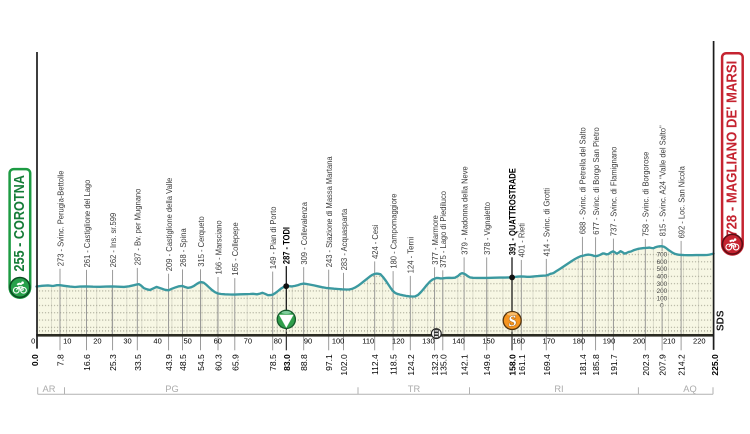  I want to click on svg-text: 180 - Campomaggiore, so click(393, 231).